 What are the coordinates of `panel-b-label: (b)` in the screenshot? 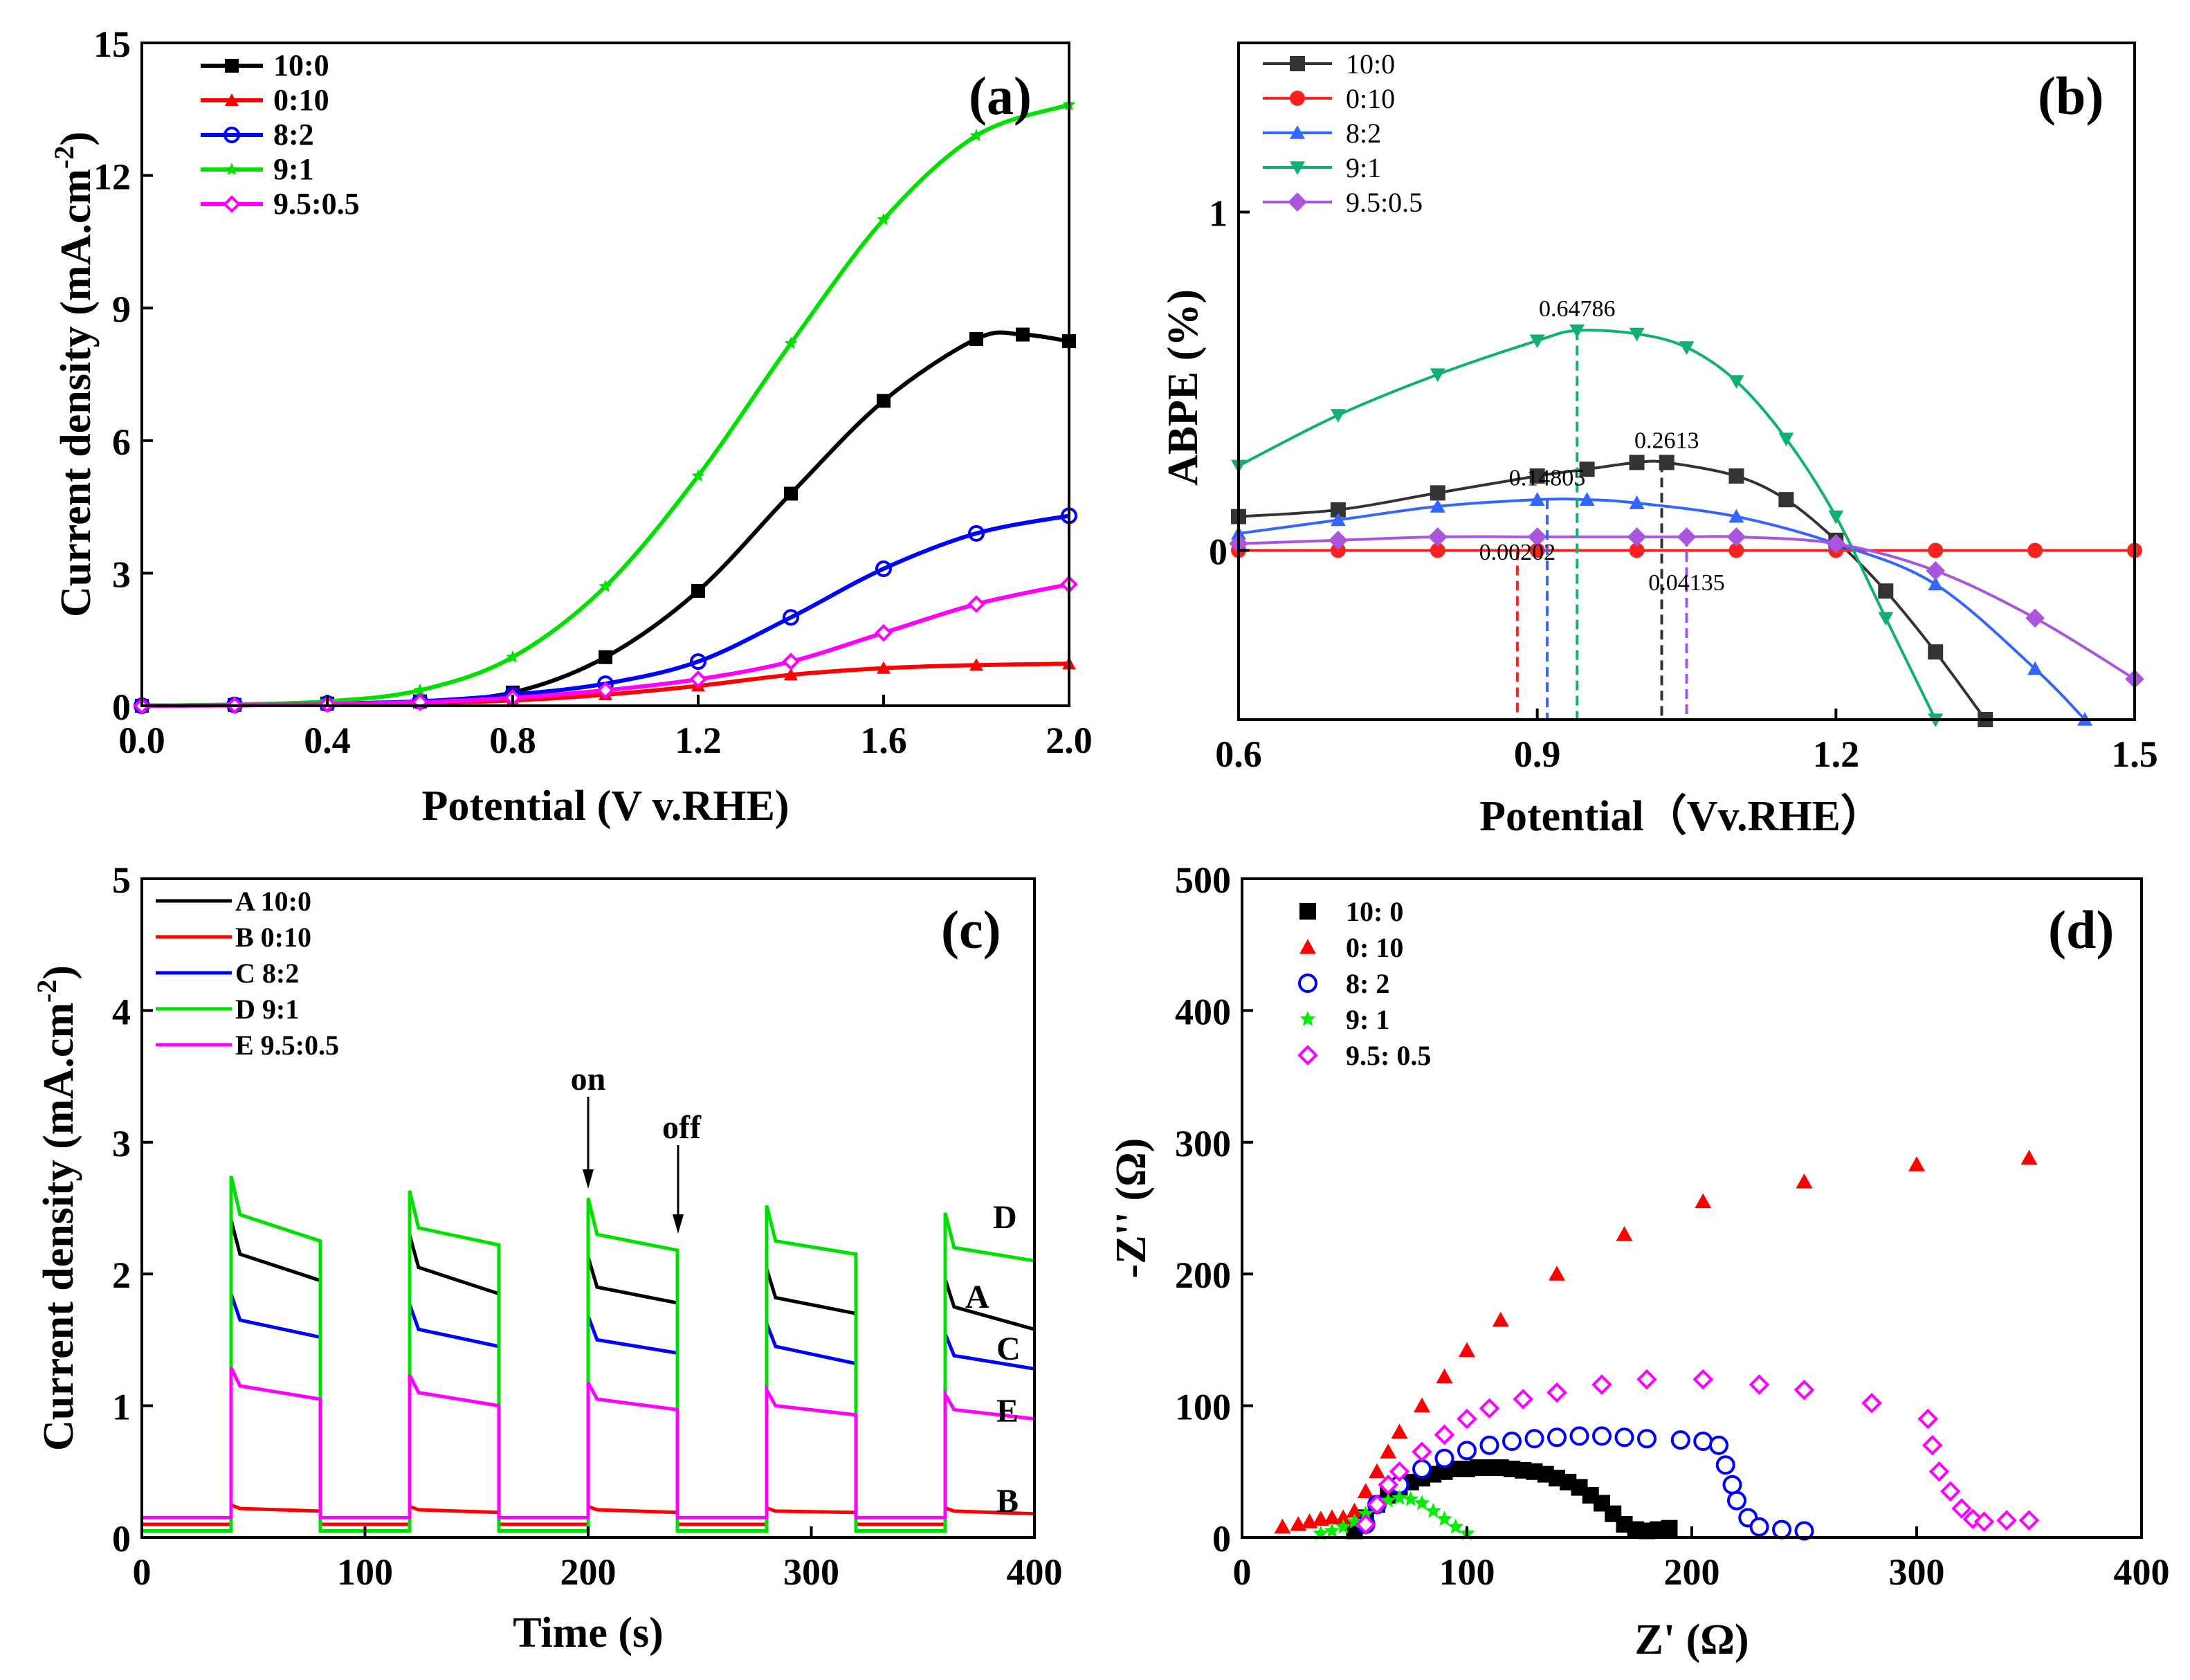 It's located at (2071, 96).